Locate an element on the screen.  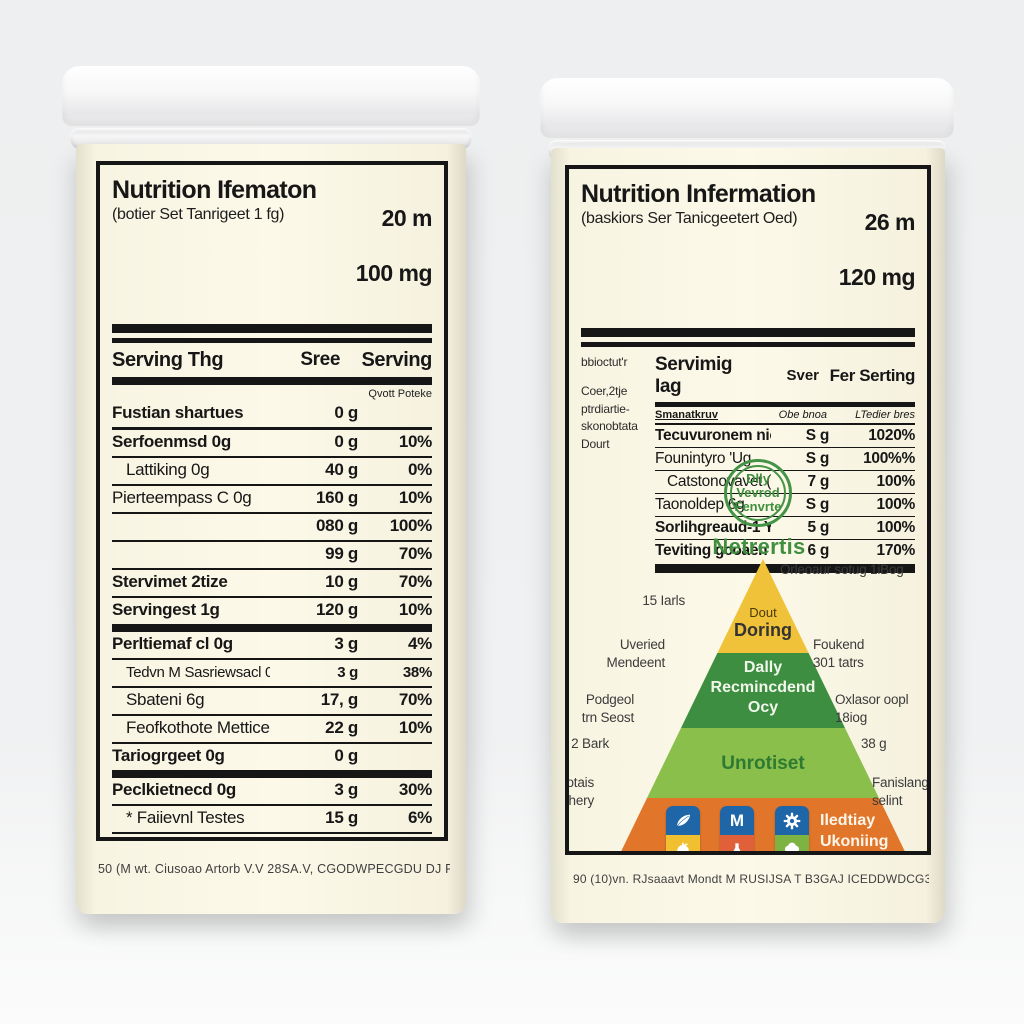
annotation: Foukend 301 tatrs is located at coordinates (839, 653).